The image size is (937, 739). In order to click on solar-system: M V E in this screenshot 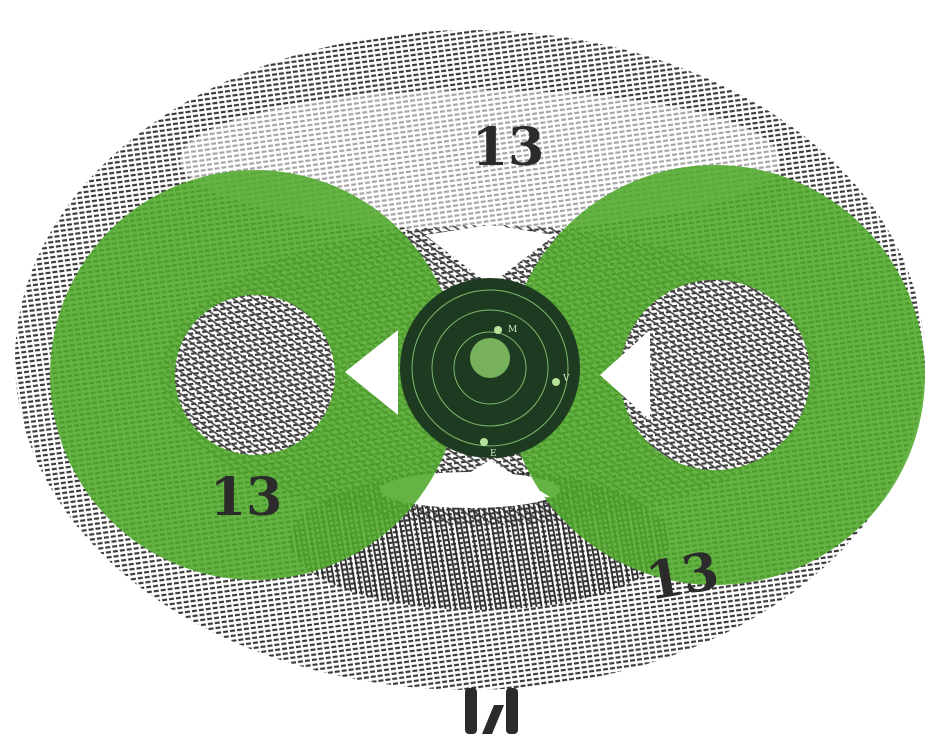, I will do `click(490, 368)`.